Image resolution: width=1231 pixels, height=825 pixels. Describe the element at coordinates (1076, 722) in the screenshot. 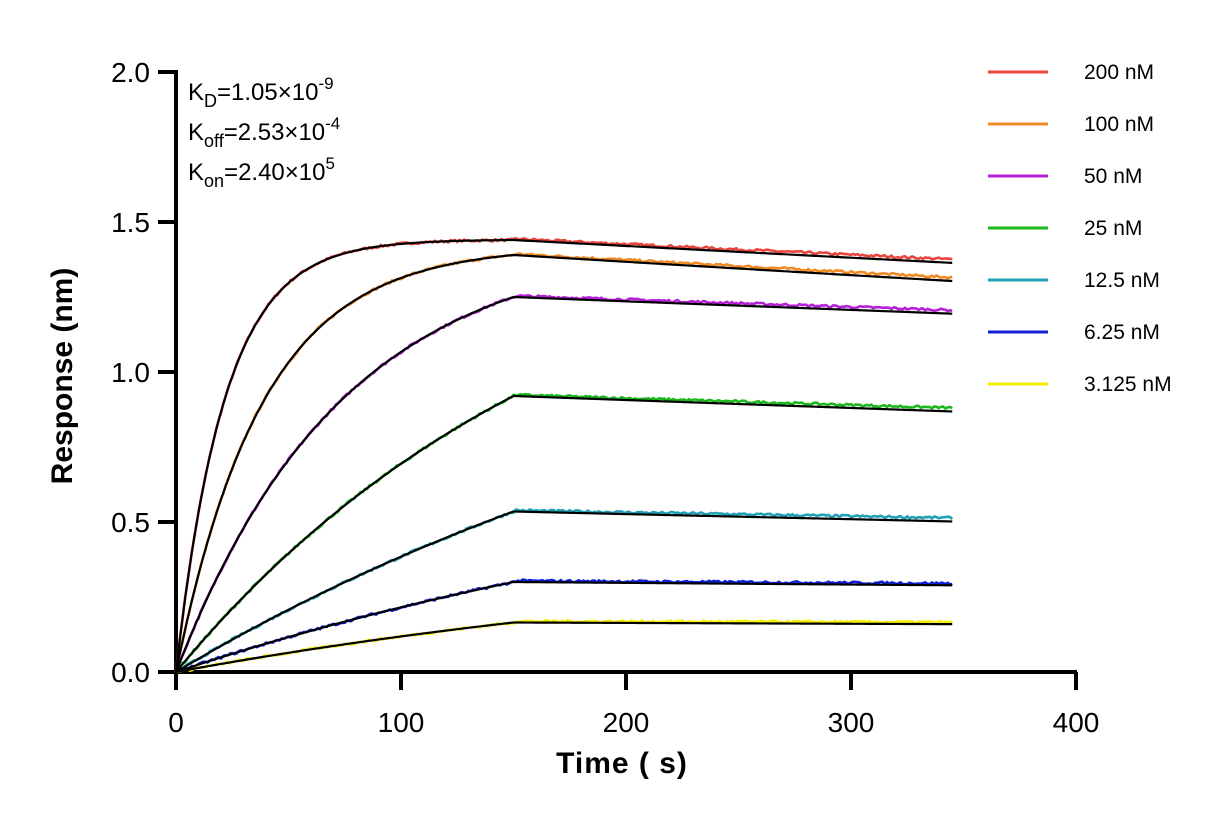

I see `x-tick-label: 400` at that location.